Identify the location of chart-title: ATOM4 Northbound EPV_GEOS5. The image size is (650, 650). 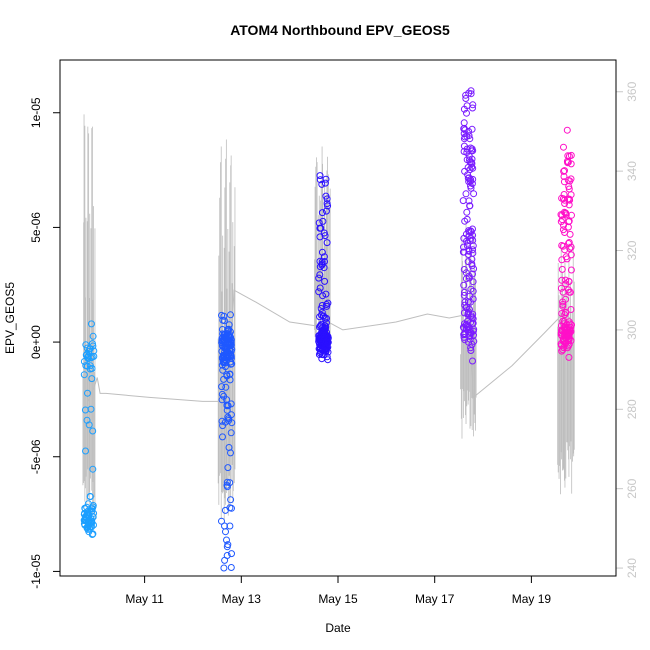
(340, 30).